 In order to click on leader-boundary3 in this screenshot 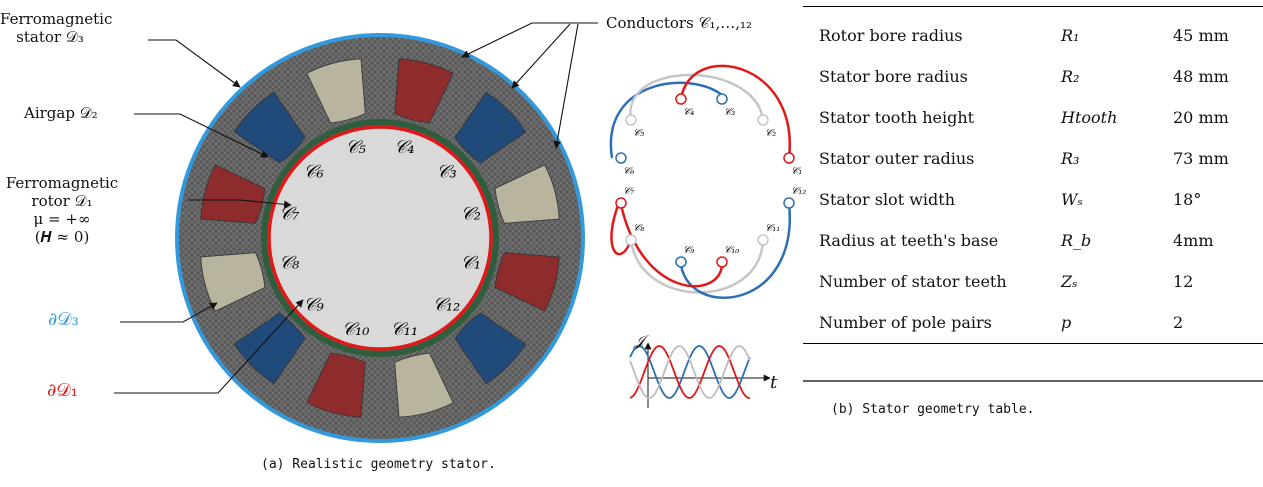, I will do `click(169, 312)`.